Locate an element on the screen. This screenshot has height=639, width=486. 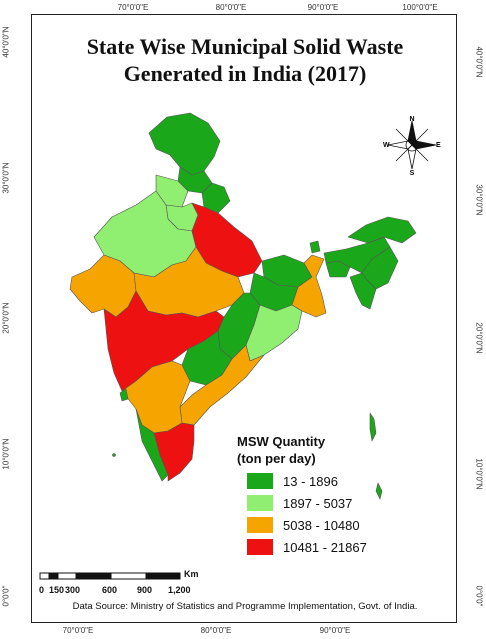
state-mizoram-tripura is located at coordinates (363, 291).